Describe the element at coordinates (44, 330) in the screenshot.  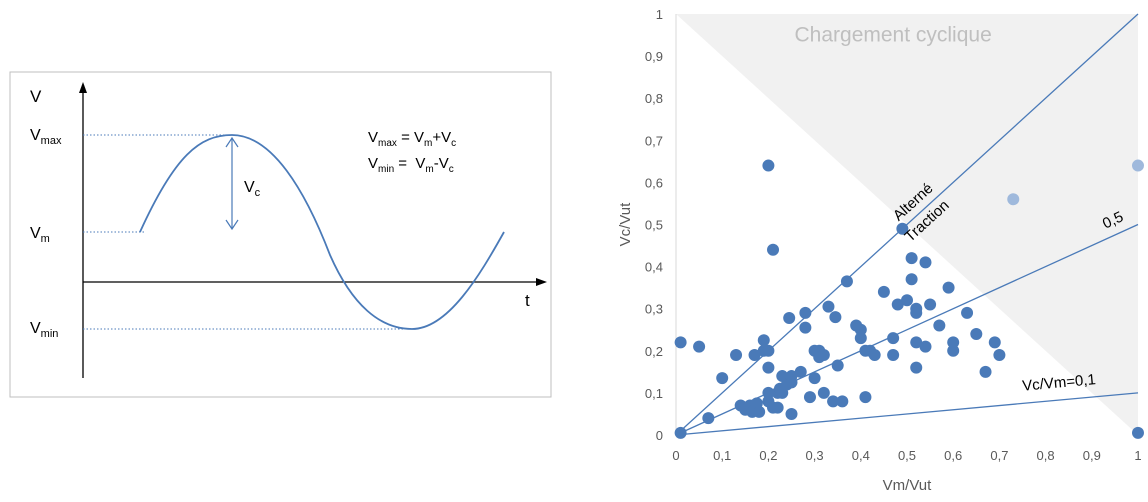
I see `vmin-label: Vmin` at that location.